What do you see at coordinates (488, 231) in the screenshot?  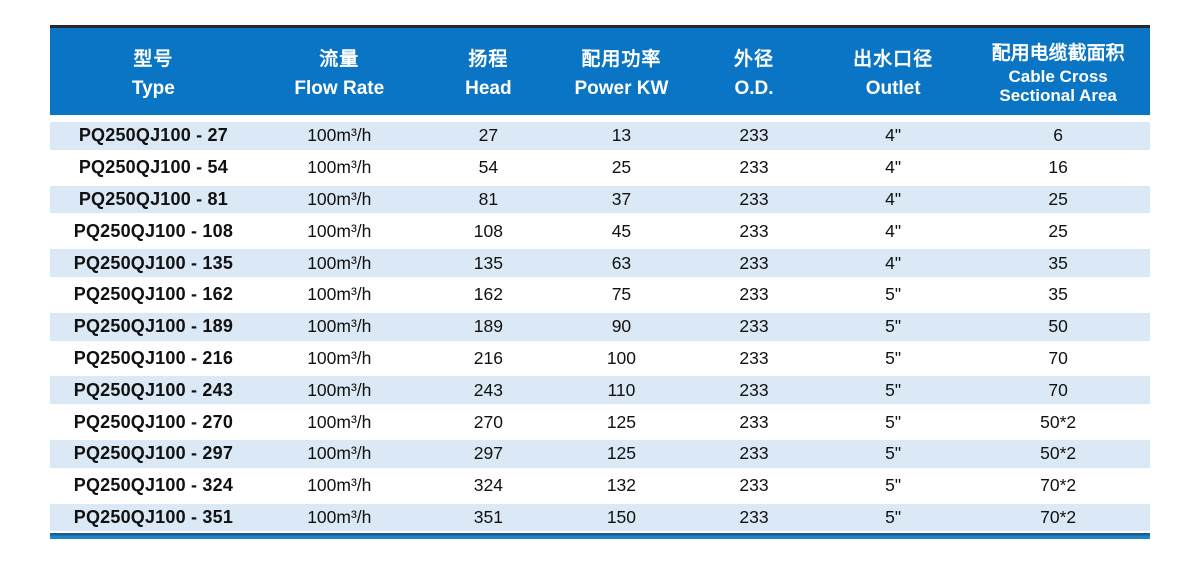 I see `head-cell: 108` at bounding box center [488, 231].